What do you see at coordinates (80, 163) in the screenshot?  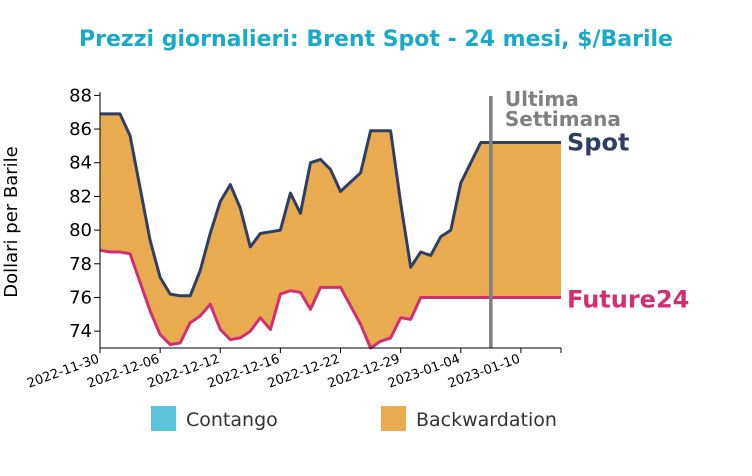 I see `y-tick-label: 84` at bounding box center [80, 163].